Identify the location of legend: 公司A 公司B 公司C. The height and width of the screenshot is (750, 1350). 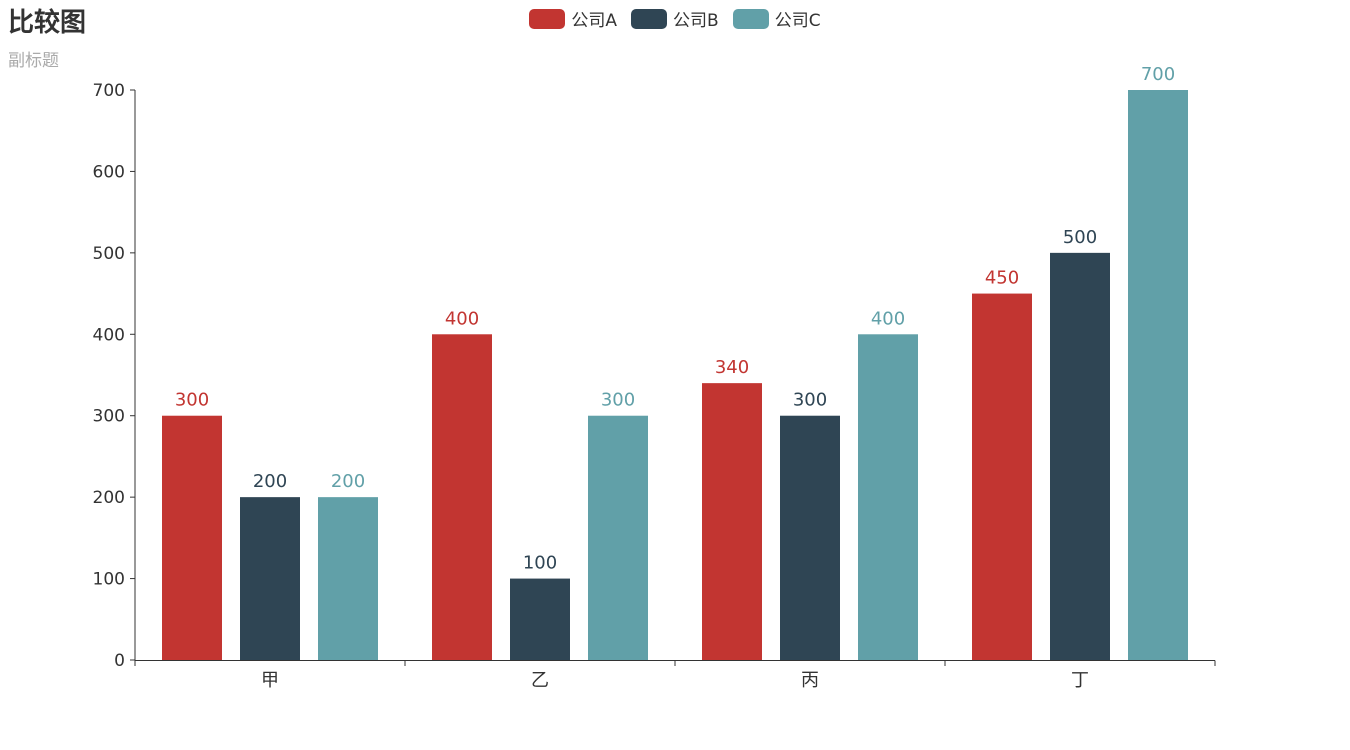
(675, 18).